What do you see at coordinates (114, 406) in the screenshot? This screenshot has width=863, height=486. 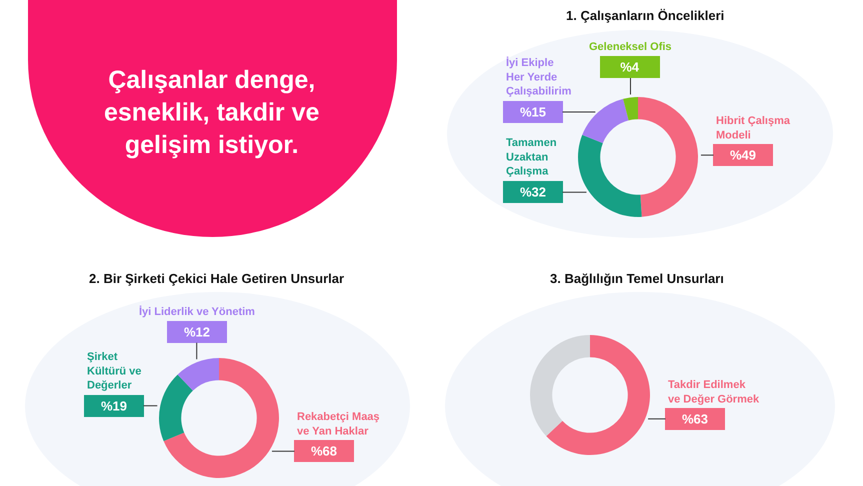 I see `data-label: %19` at bounding box center [114, 406].